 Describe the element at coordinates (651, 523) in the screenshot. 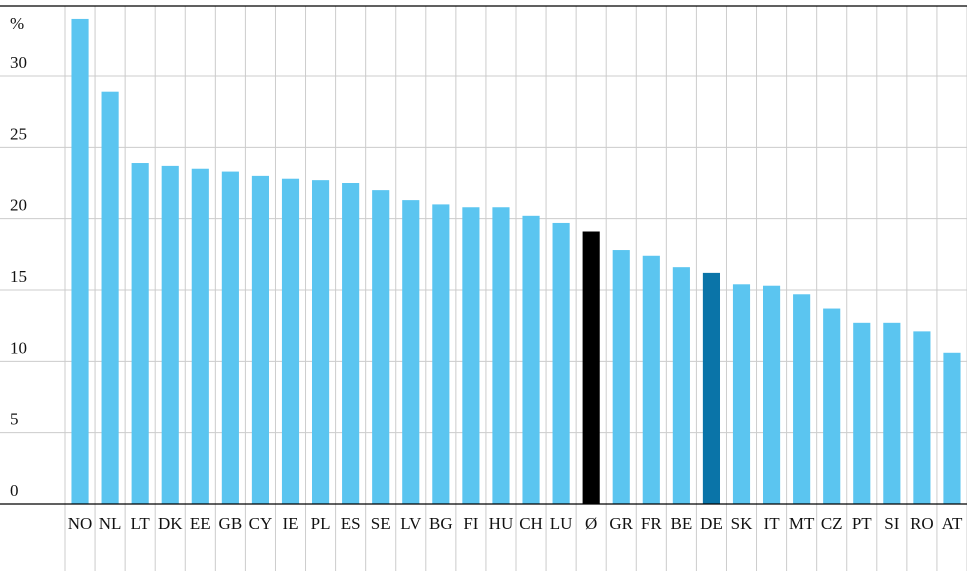

I see `x-tick-label: FR` at that location.